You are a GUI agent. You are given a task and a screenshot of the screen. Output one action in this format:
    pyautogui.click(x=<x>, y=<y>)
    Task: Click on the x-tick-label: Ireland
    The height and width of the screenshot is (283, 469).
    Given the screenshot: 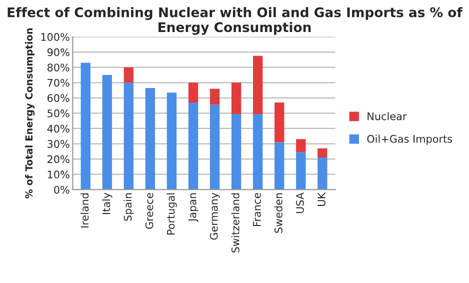 What is the action you would take?
    pyautogui.click(x=84, y=210)
    